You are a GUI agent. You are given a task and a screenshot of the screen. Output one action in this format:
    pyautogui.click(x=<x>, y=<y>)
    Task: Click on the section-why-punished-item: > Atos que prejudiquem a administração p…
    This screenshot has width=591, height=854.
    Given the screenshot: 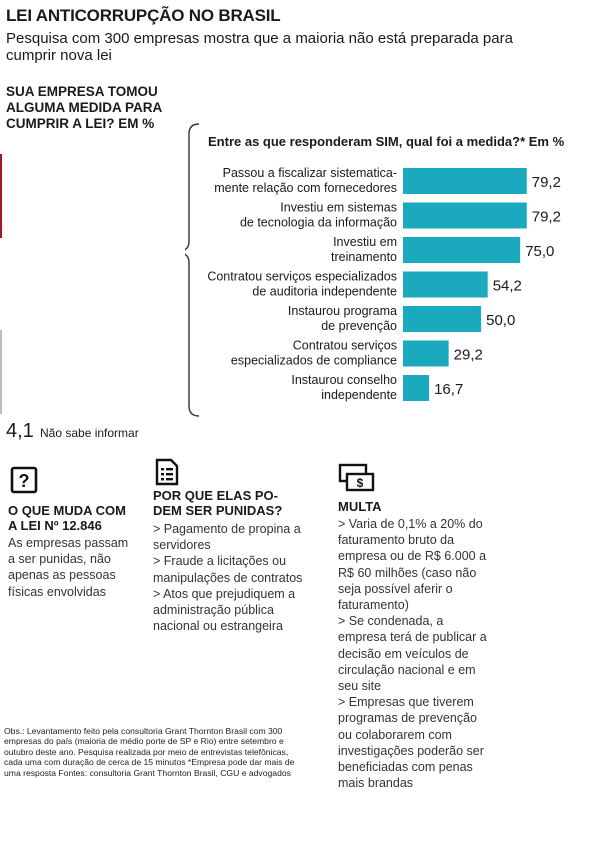 What is the action you would take?
    pyautogui.click(x=224, y=610)
    